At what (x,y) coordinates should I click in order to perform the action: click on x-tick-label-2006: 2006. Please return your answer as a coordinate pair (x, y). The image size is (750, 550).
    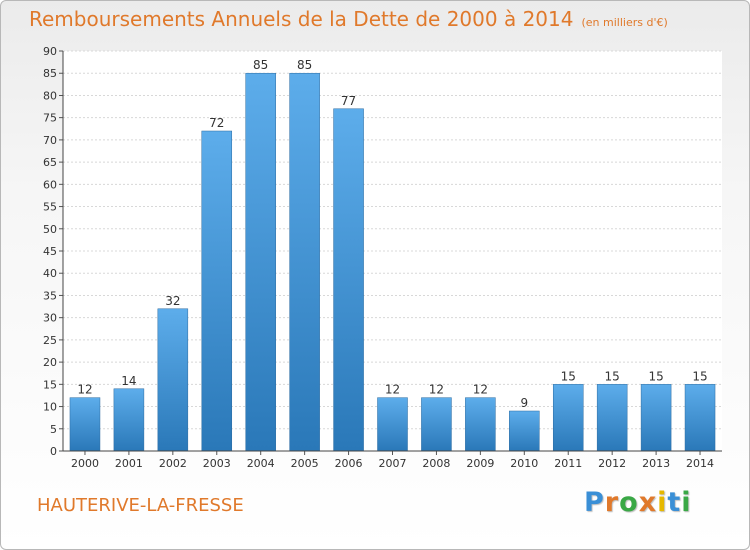
    Looking at the image, I should click on (349, 463).